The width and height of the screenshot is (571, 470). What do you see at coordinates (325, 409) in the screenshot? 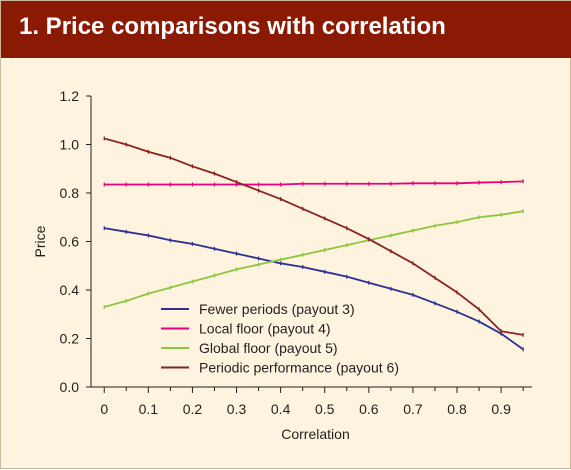
I see `x-tick-label: 0.5` at bounding box center [325, 409].